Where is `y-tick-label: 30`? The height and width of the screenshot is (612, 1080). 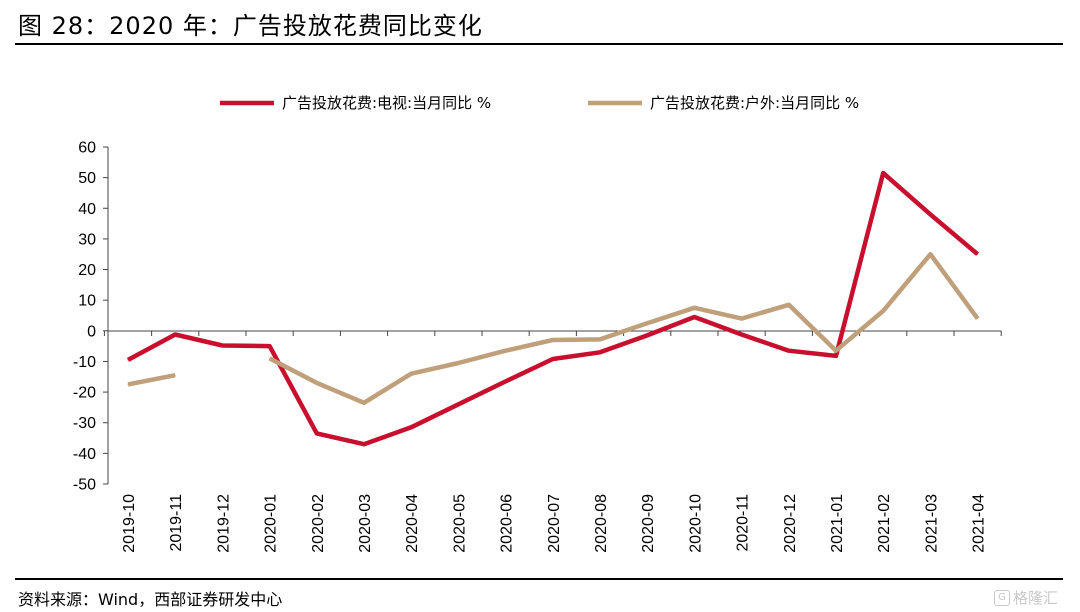 y-tick-label: 30 is located at coordinates (87, 239).